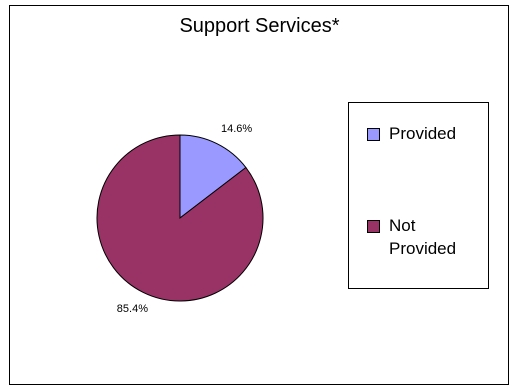 This screenshot has height=385, width=519. What do you see at coordinates (373, 226) in the screenshot?
I see `legend-swatch-not-provided` at bounding box center [373, 226].